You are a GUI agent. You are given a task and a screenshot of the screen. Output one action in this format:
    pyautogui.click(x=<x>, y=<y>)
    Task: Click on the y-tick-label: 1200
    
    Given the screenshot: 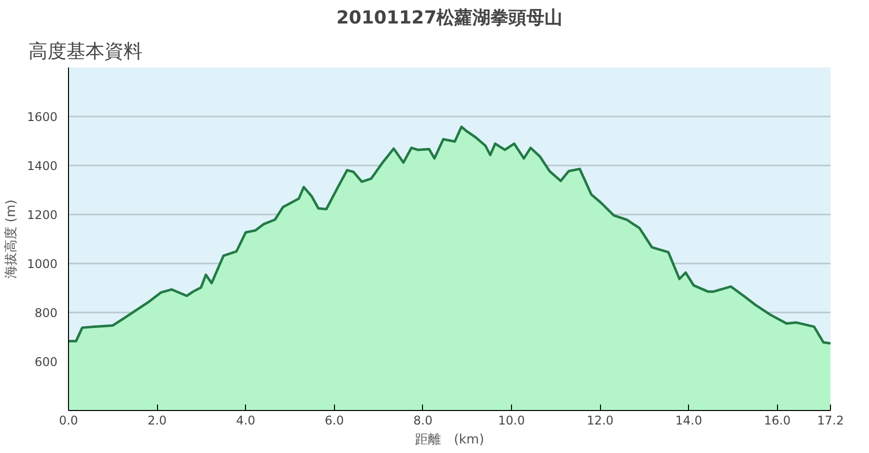 What is the action you would take?
    pyautogui.click(x=42, y=215)
    